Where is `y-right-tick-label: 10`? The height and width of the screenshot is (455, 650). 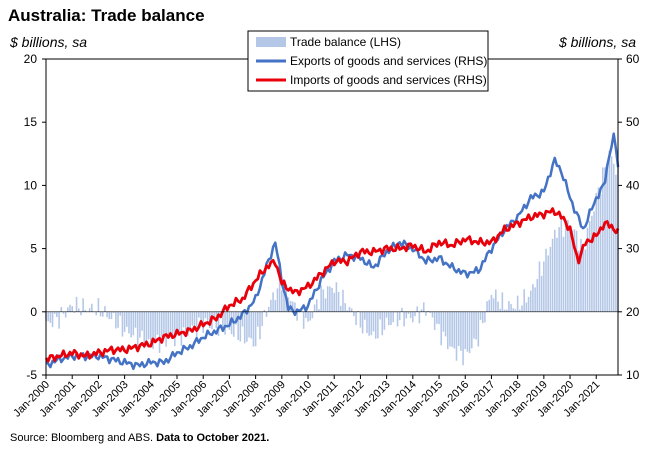 y-right-tick-label: 10 is located at coordinates (633, 375).